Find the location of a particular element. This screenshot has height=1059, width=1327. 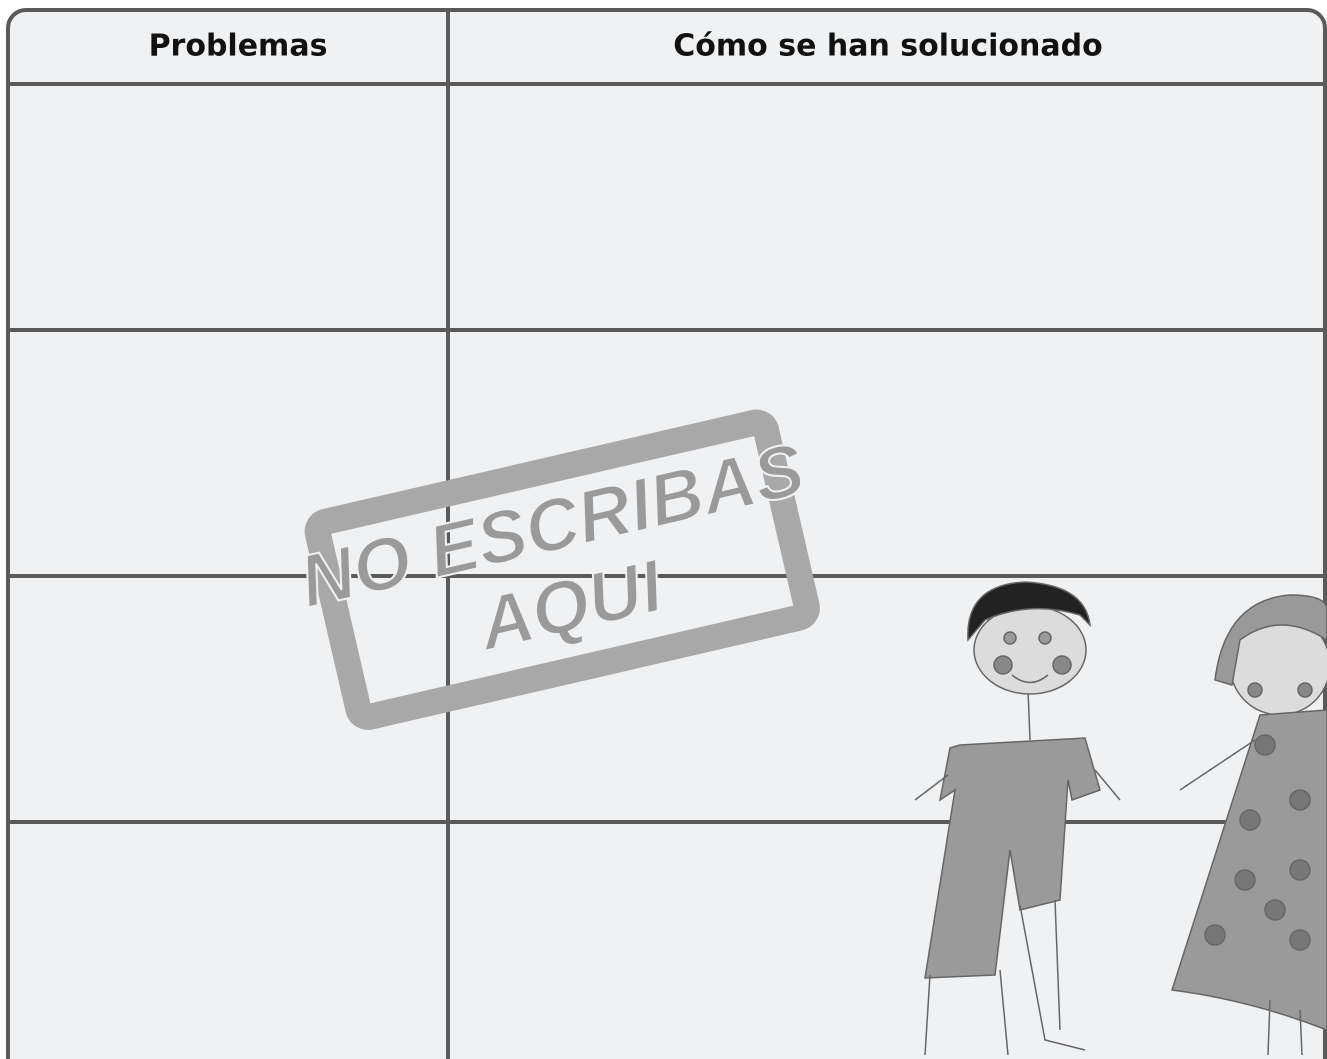

column-header: Cómo se han solucionado is located at coordinates (887, 46).